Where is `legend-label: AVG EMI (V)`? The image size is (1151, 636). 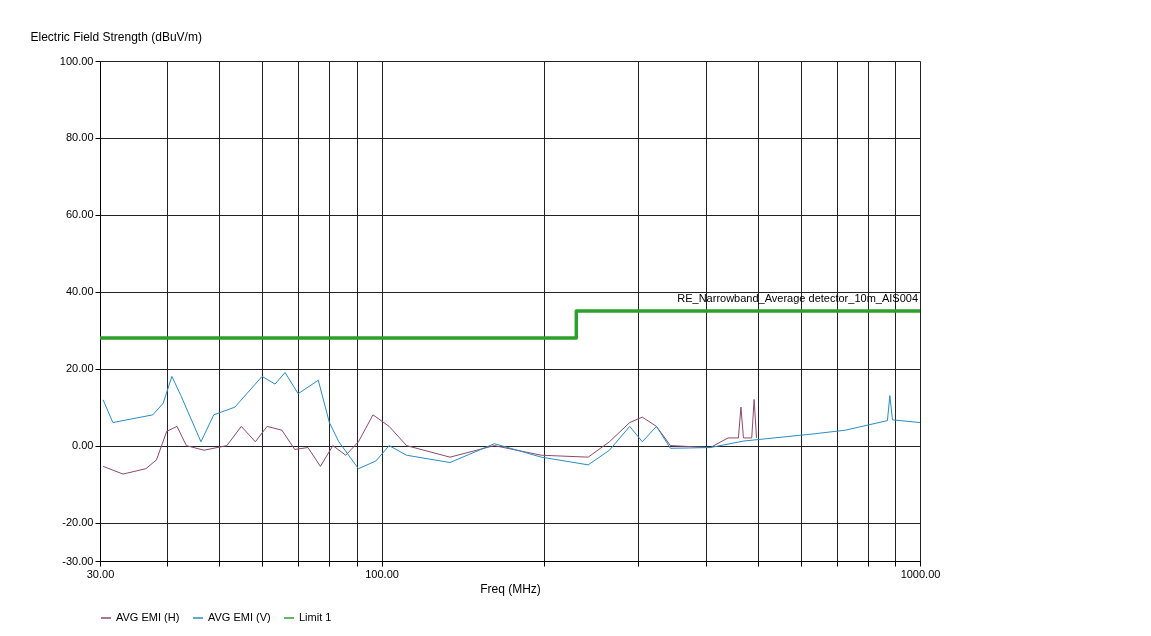
legend-label: AVG EMI (V) is located at coordinates (239, 617).